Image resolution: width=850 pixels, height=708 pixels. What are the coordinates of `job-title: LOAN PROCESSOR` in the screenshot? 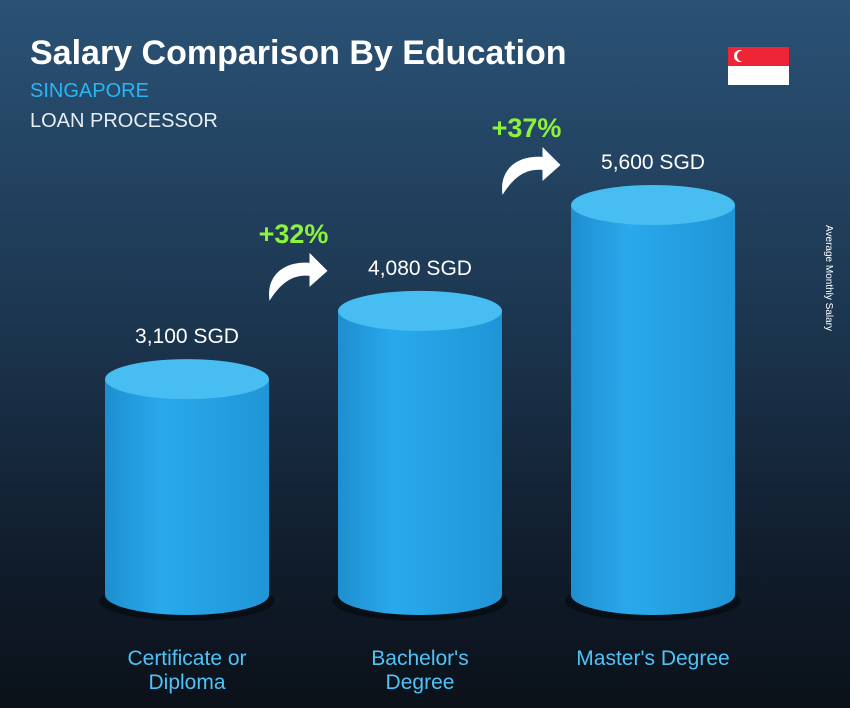 It's located at (124, 121).